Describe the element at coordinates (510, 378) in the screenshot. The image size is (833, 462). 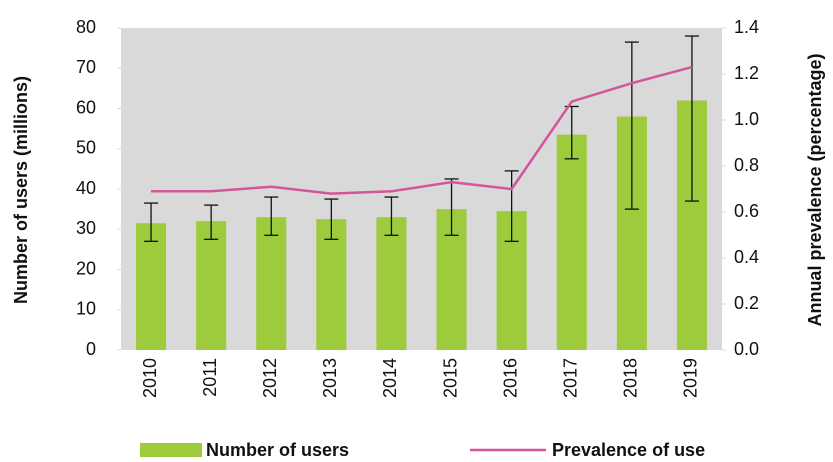
I see `x-tick-label: 2016` at that location.